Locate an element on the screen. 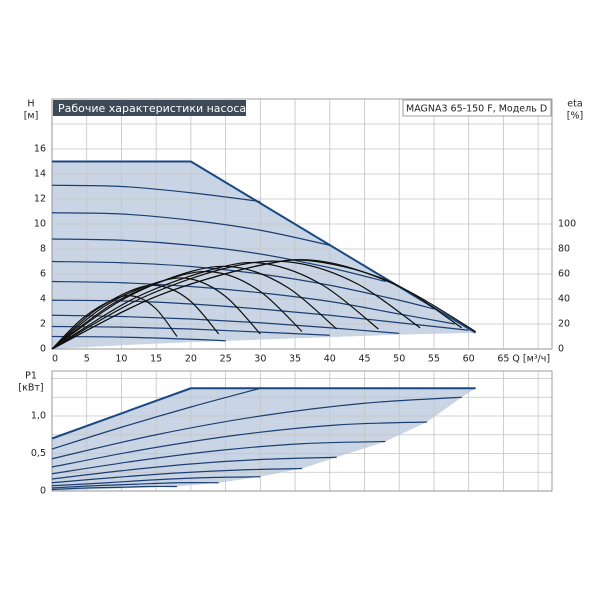  y-tick-label: 4 is located at coordinates (43, 299).